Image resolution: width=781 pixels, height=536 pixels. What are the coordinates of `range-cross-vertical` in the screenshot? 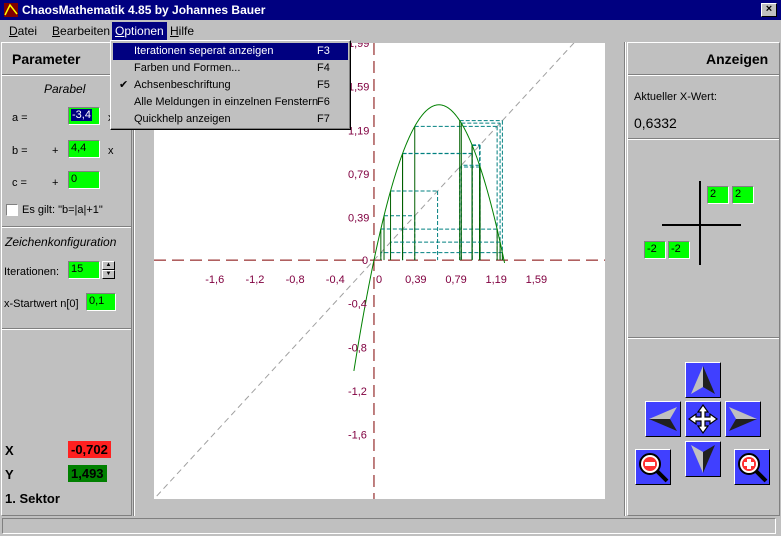 It's located at (700, 223).